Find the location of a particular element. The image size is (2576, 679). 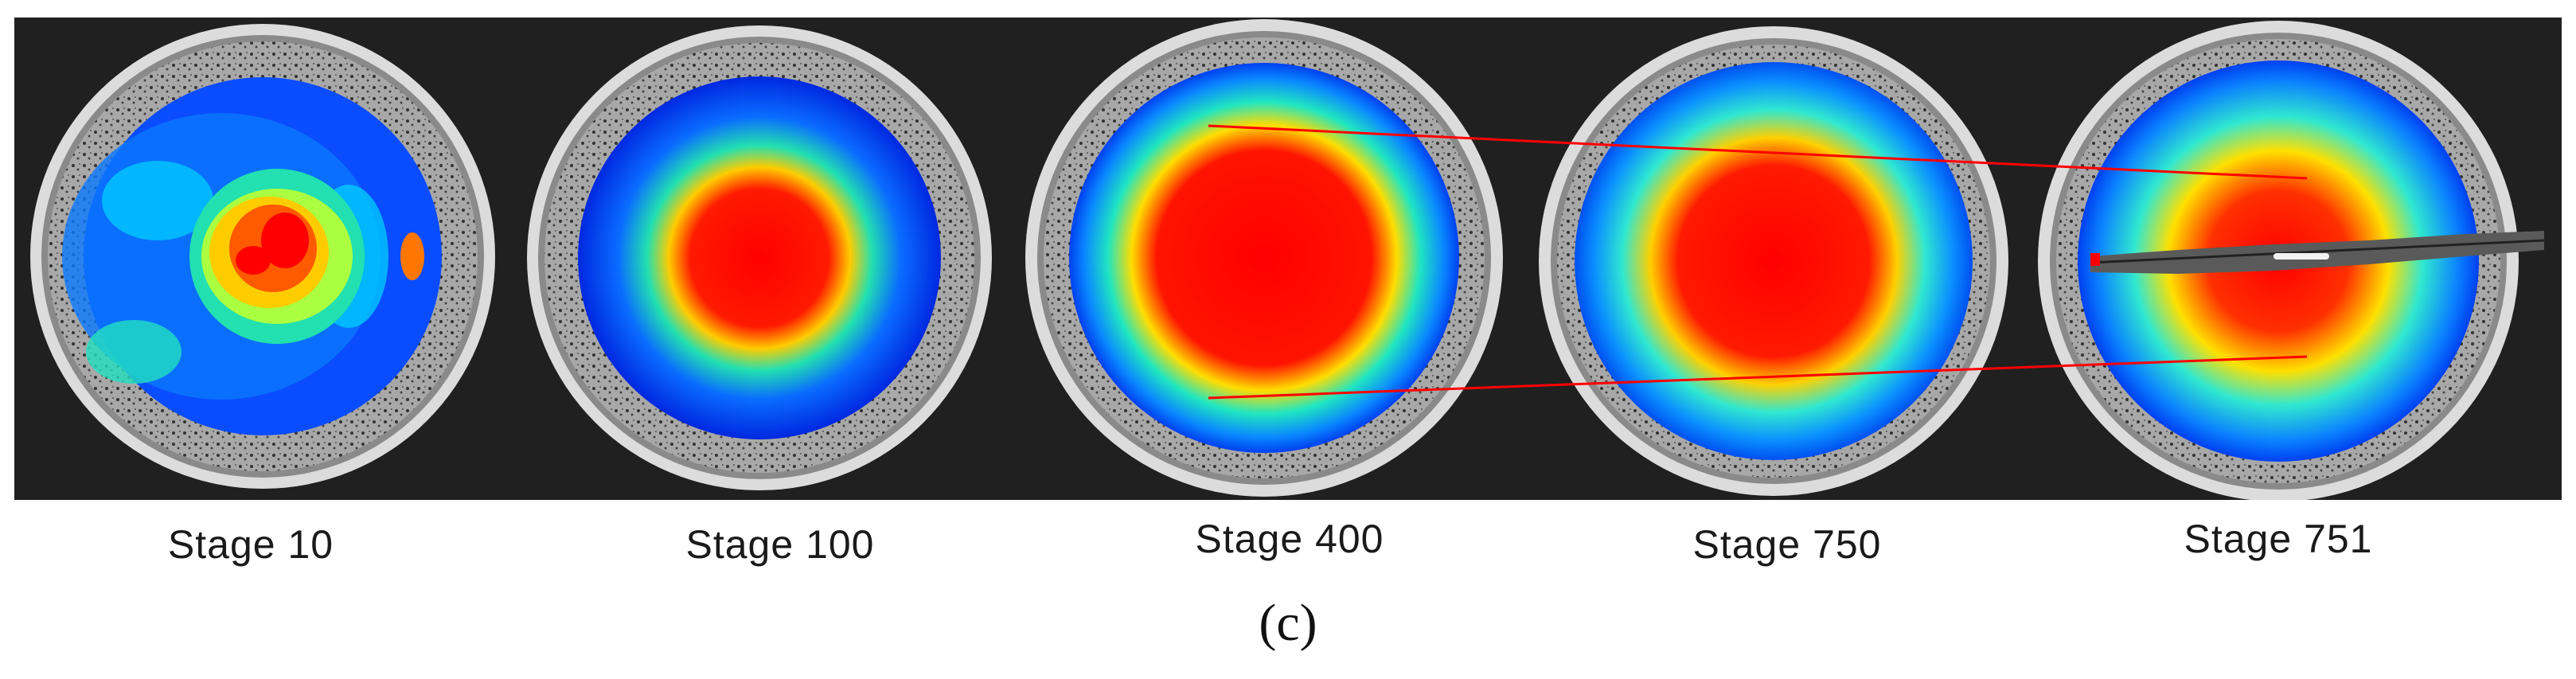

stage-751-image is located at coordinates (2298, 259).